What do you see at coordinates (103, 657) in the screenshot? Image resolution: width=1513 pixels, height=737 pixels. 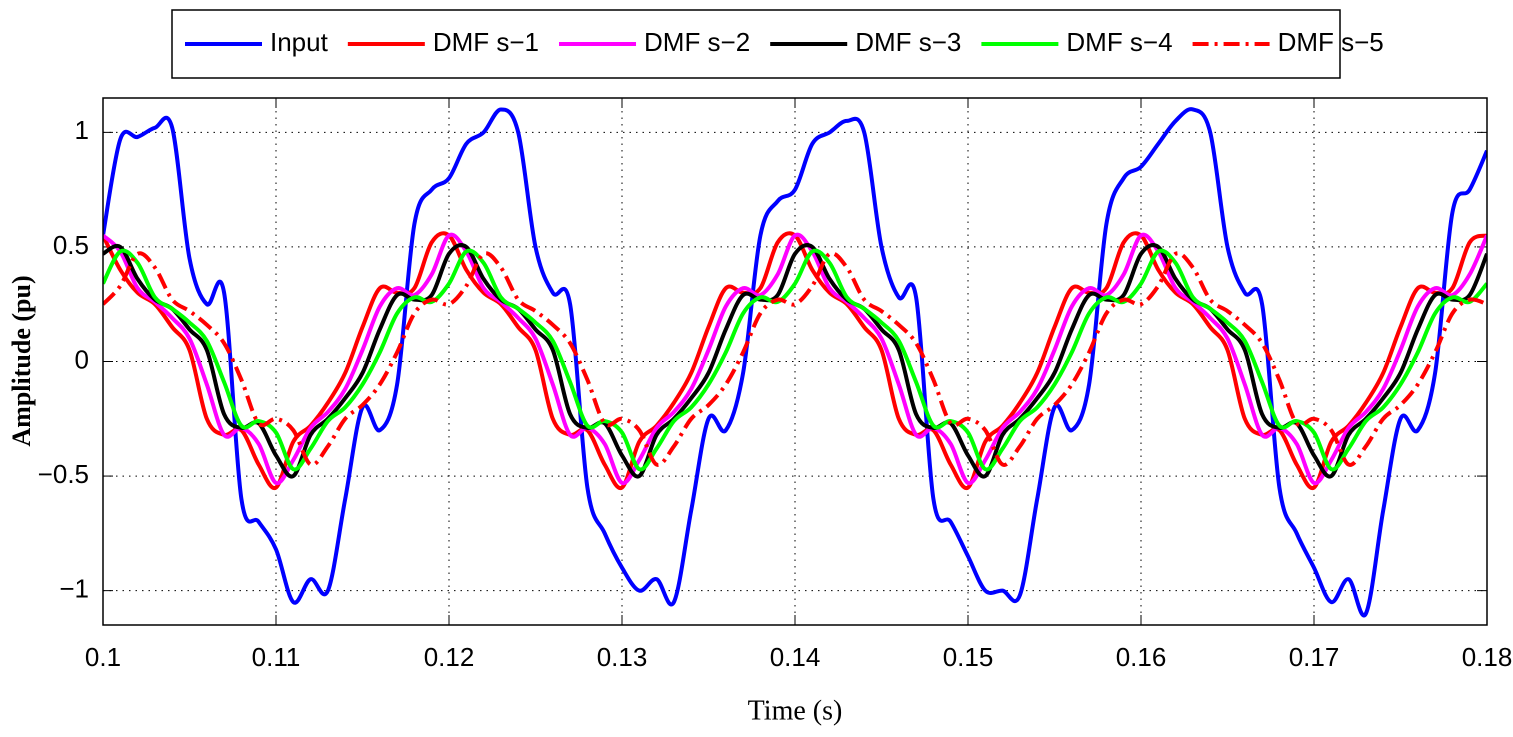 I see `x-tick-label: 0.1` at bounding box center [103, 657].